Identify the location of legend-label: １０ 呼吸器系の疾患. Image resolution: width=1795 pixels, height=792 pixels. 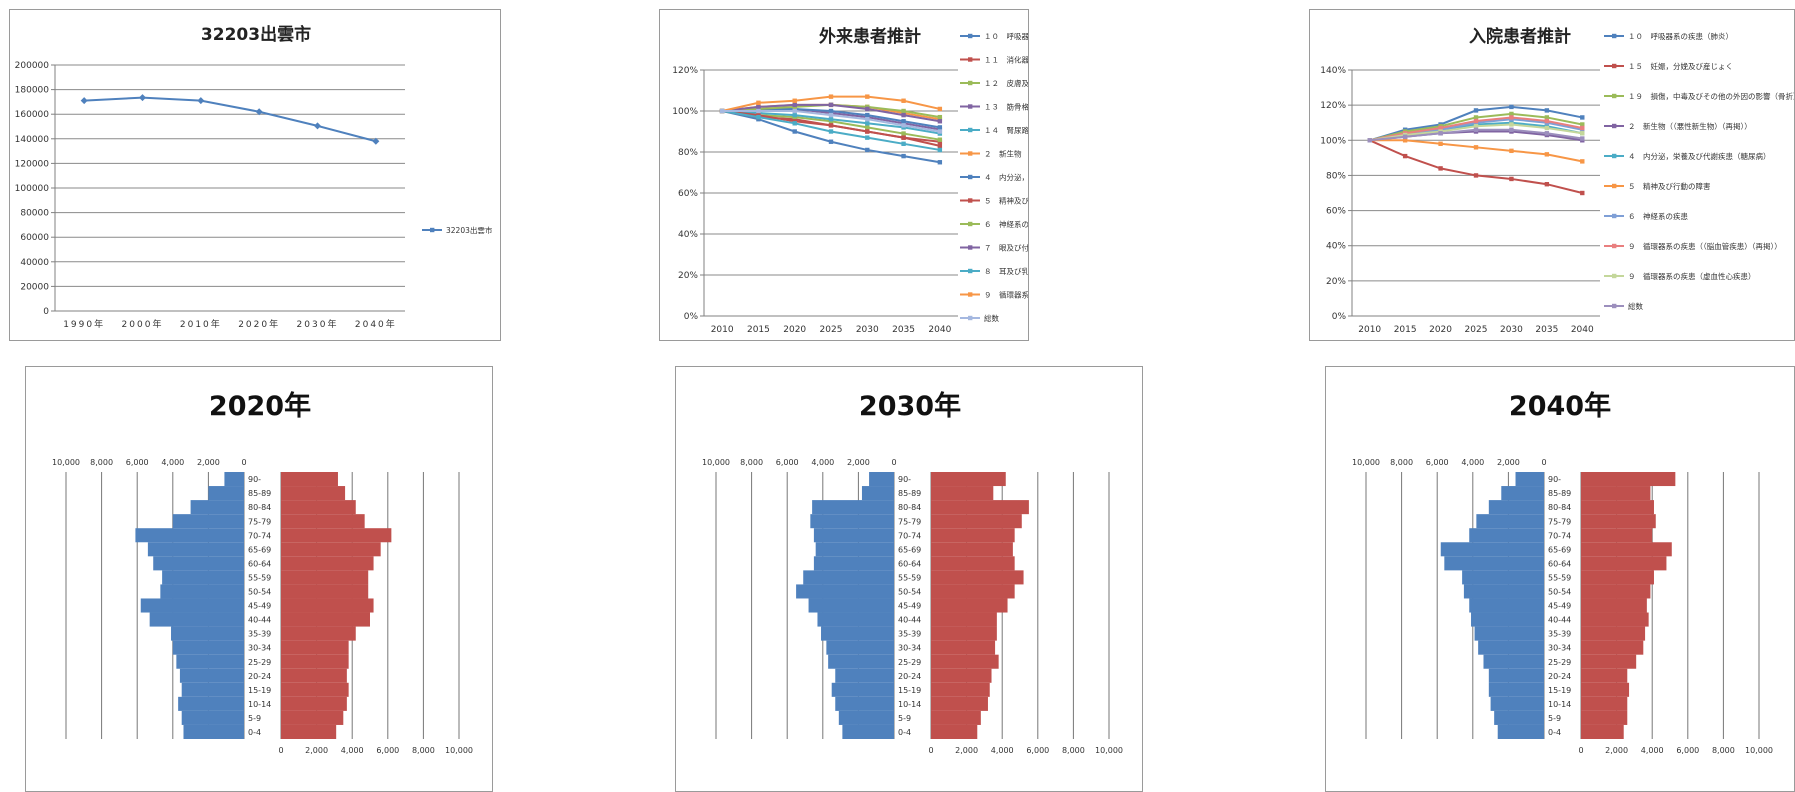
(1006, 36).